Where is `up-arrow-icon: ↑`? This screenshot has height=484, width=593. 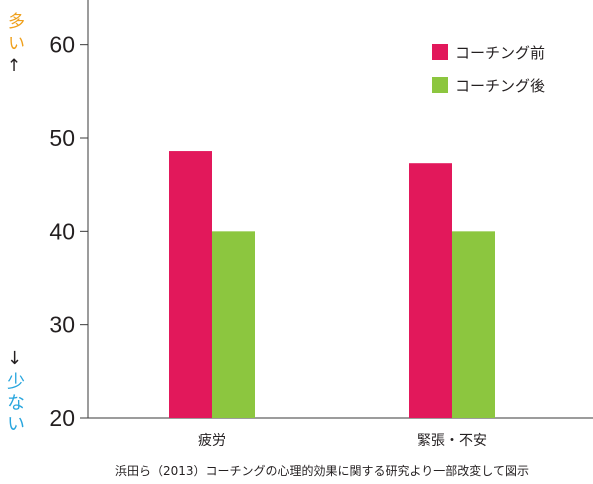
up-arrow-icon: ↑ is located at coordinates (14, 68).